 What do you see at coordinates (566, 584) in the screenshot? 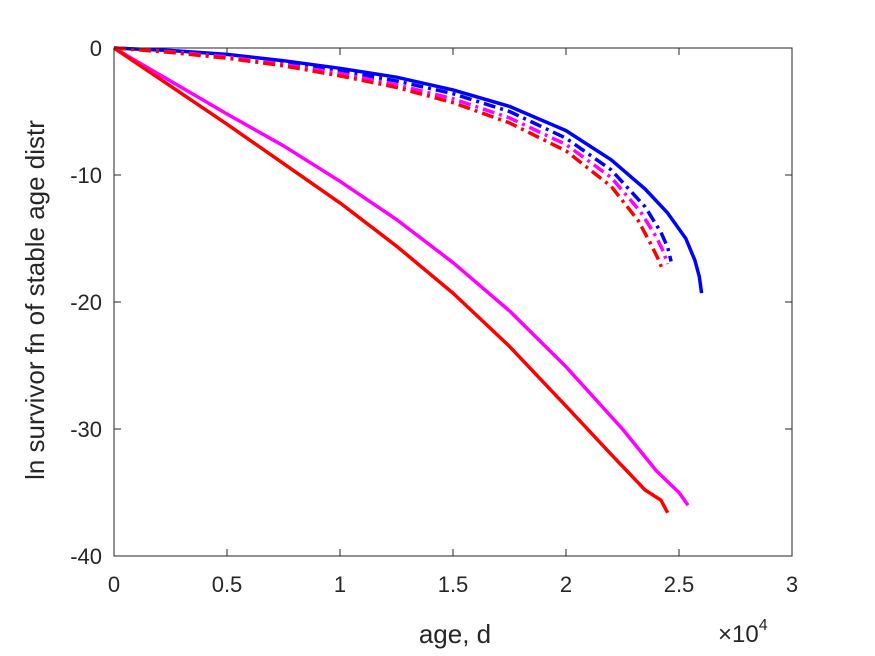
I see `x-tick-label: 2` at bounding box center [566, 584].